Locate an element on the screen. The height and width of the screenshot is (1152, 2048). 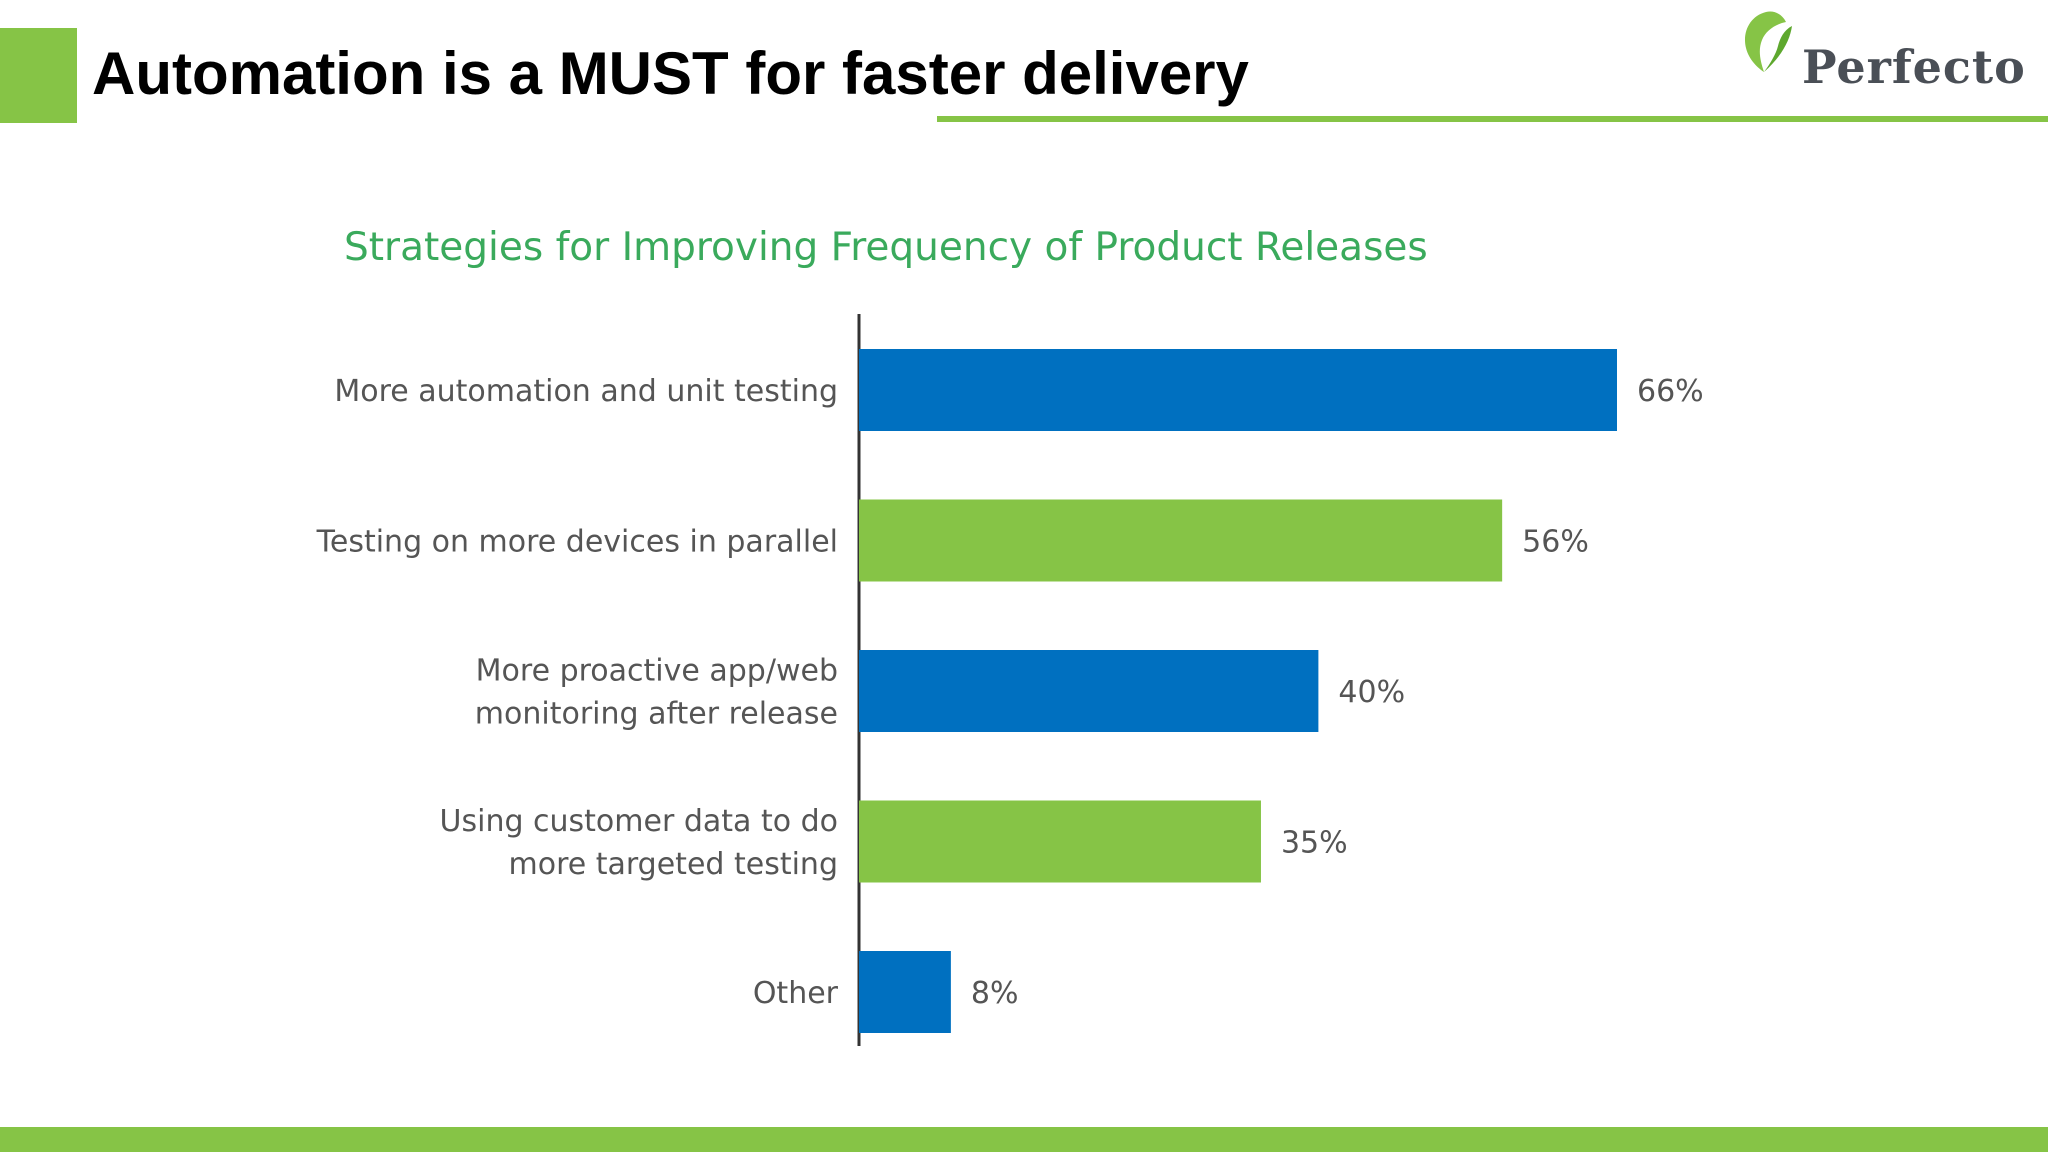
title-accent-square is located at coordinates (38, 75).